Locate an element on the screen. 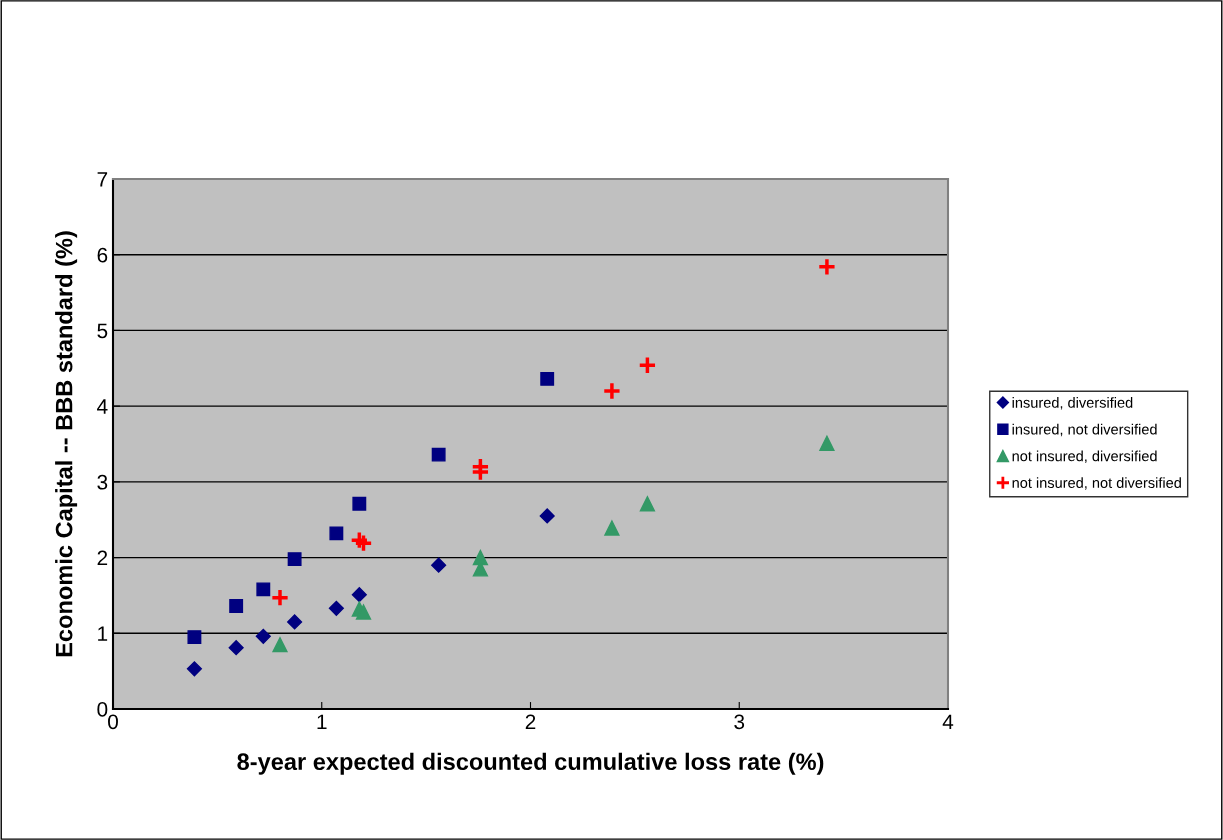 Image resolution: width=1223 pixels, height=840 pixels. x-tick-label: 1 is located at coordinates (322, 721).